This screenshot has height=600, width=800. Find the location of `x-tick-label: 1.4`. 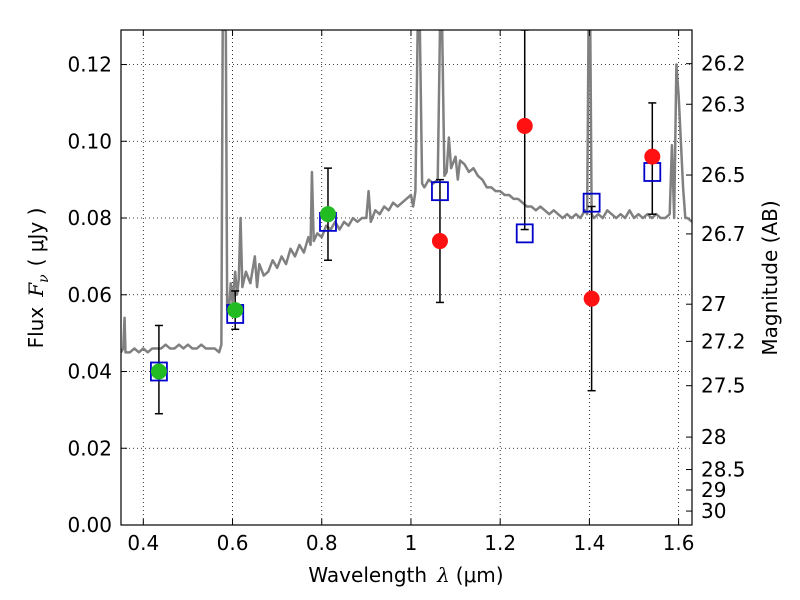

x-tick-label: 1.4 is located at coordinates (589, 543).